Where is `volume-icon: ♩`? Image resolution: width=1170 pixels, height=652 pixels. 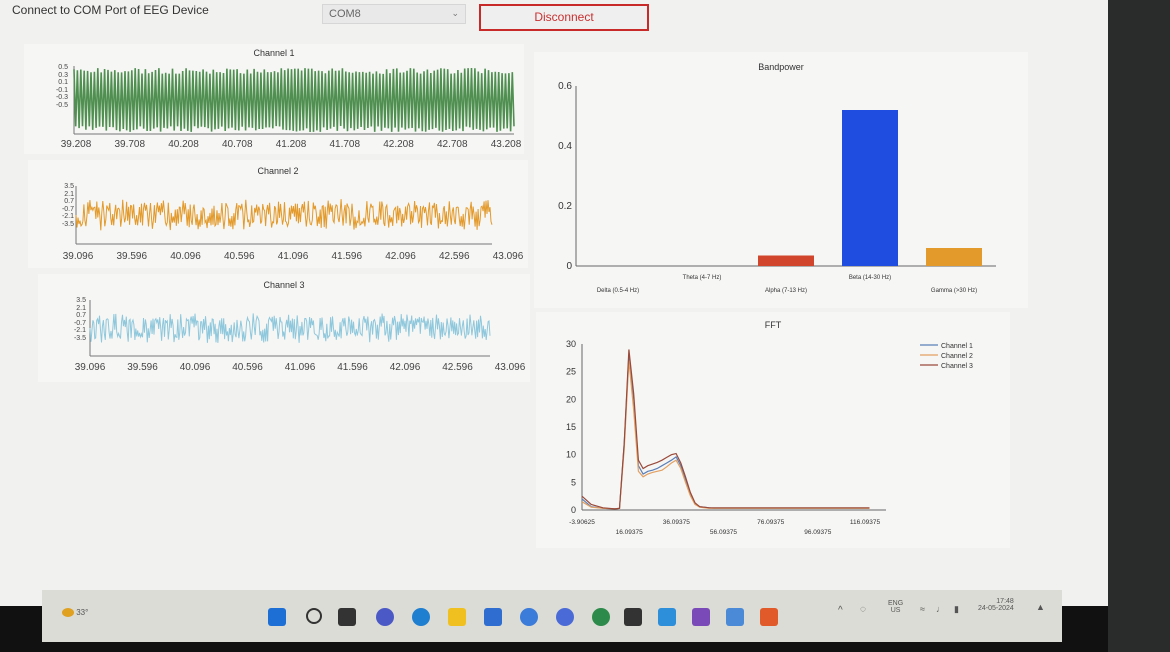 volume-icon: ♩ is located at coordinates (940, 609).